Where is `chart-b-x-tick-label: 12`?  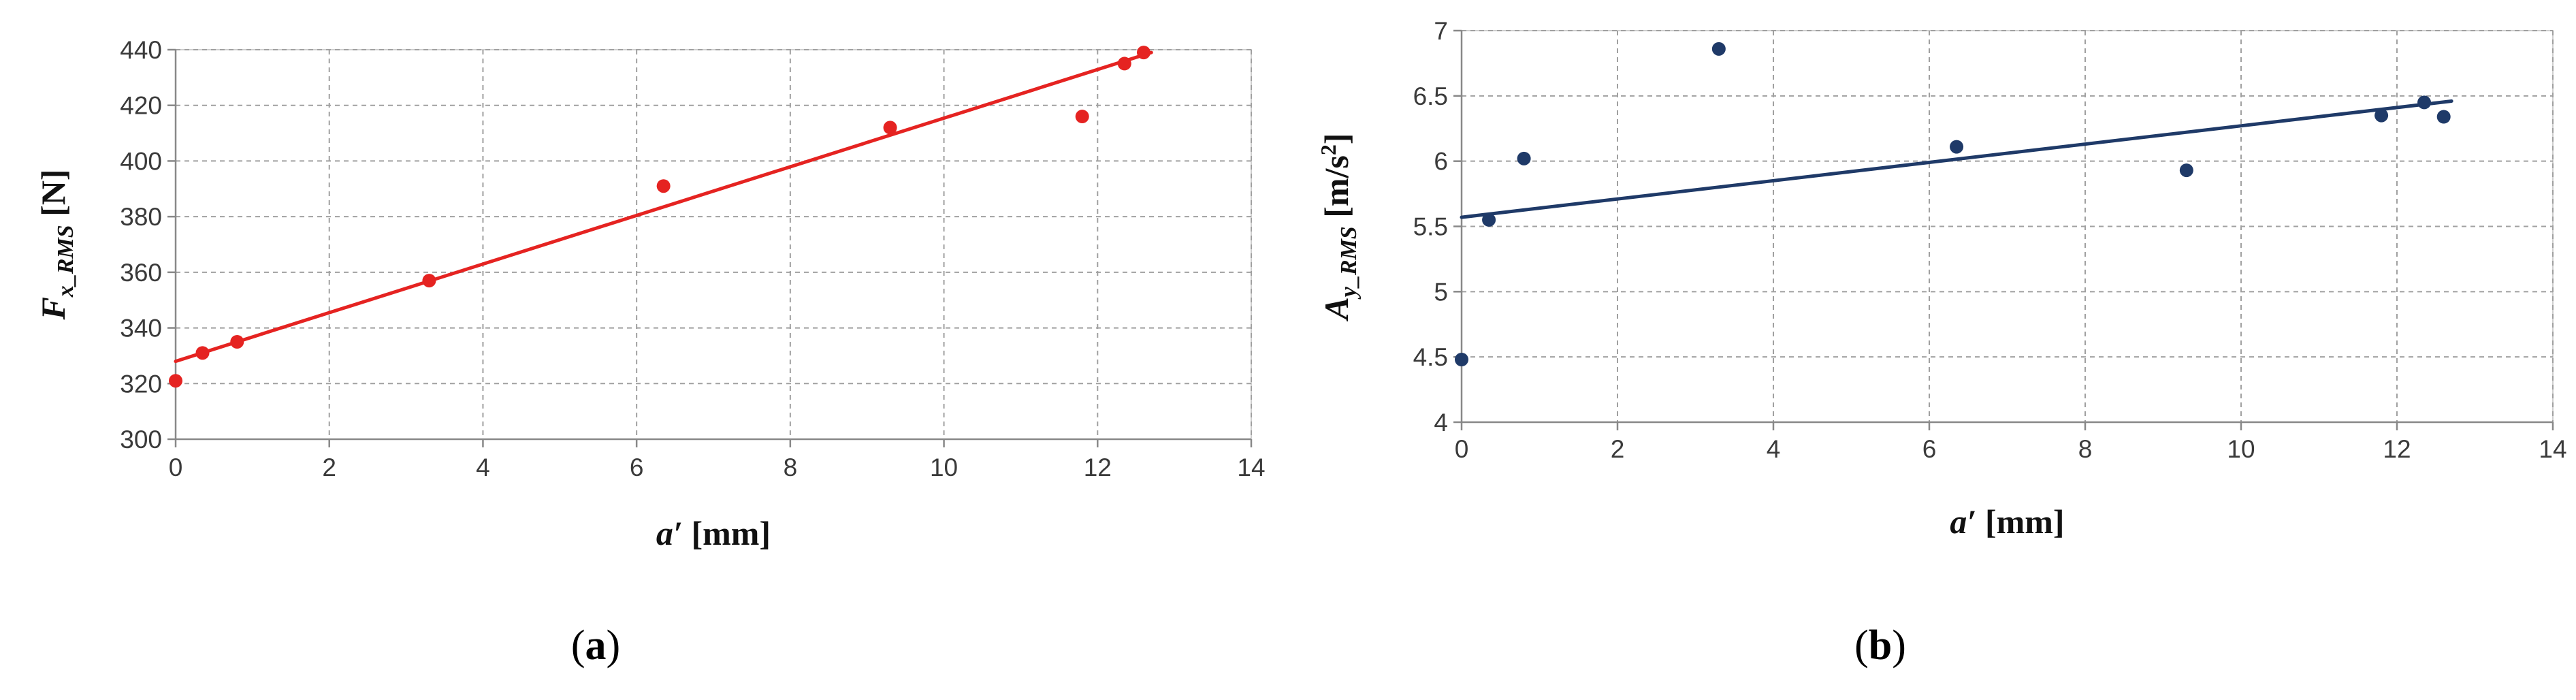 chart-b-x-tick-label: 12 is located at coordinates (2397, 449).